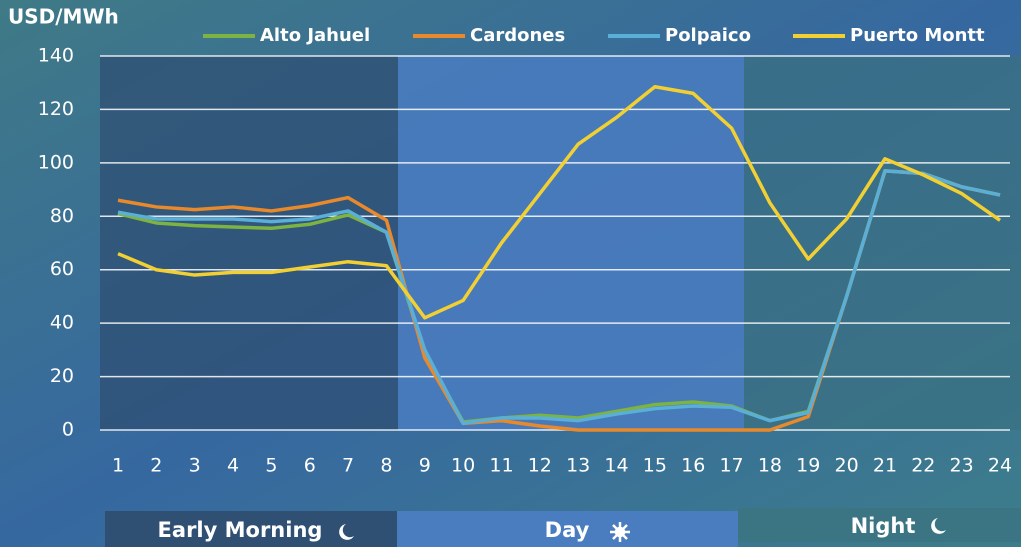 The width and height of the screenshot is (1021, 547). I want to click on x-tick-label: 14, so click(616, 466).